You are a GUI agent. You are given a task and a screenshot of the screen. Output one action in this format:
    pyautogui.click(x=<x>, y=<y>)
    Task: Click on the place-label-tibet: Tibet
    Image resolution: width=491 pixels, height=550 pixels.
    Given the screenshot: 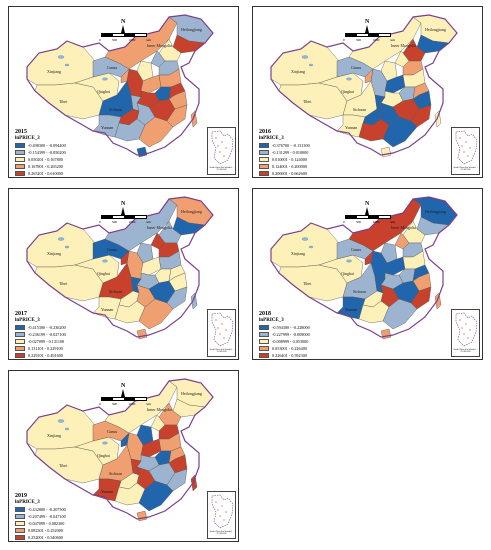 What is the action you would take?
    pyautogui.click(x=63, y=283)
    